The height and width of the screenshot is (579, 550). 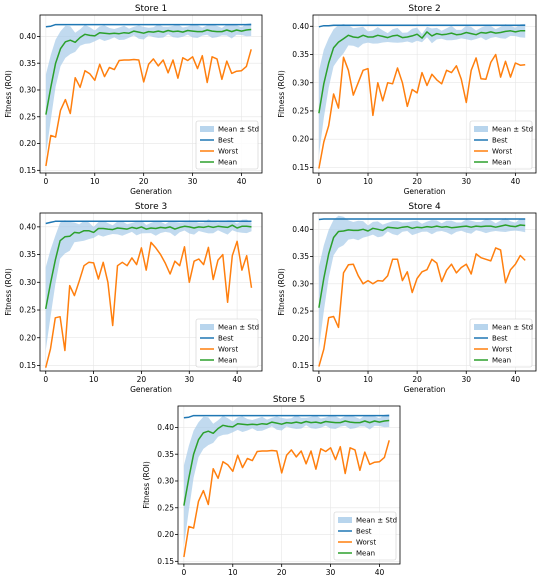 I want to click on chart-title: Store 5, so click(x=289, y=400).